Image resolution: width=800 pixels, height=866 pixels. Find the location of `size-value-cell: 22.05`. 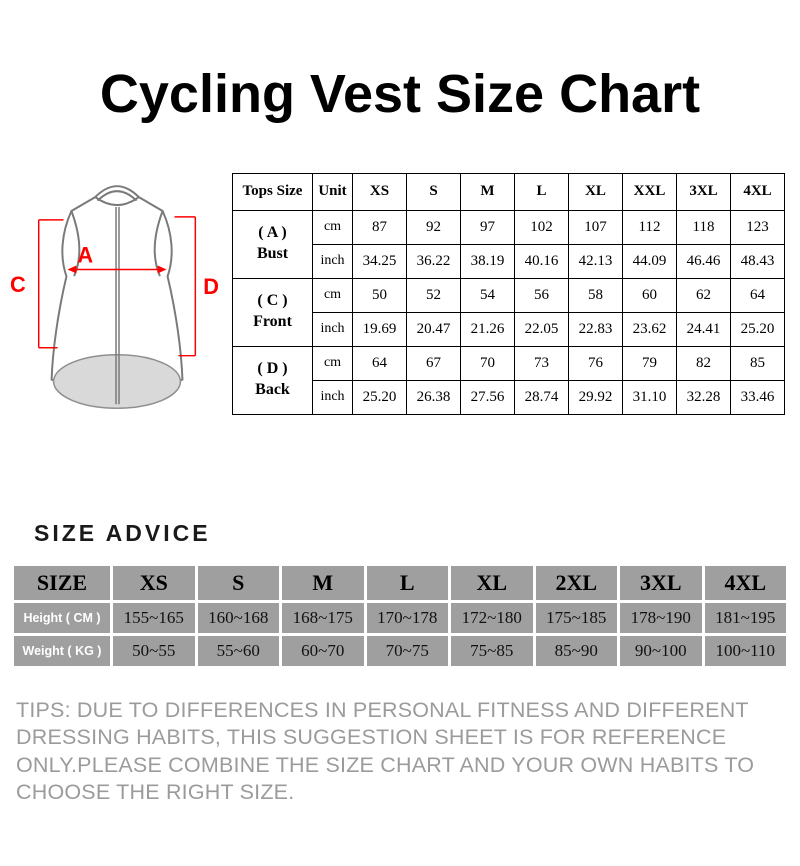

size-value-cell: 22.05 is located at coordinates (541, 329).